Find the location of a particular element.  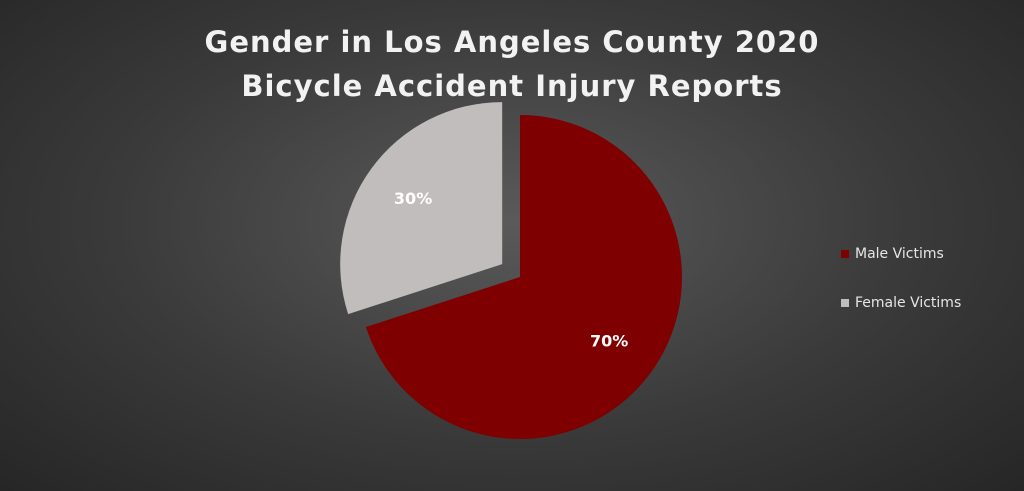

data-label: 70% is located at coordinates (609, 340).